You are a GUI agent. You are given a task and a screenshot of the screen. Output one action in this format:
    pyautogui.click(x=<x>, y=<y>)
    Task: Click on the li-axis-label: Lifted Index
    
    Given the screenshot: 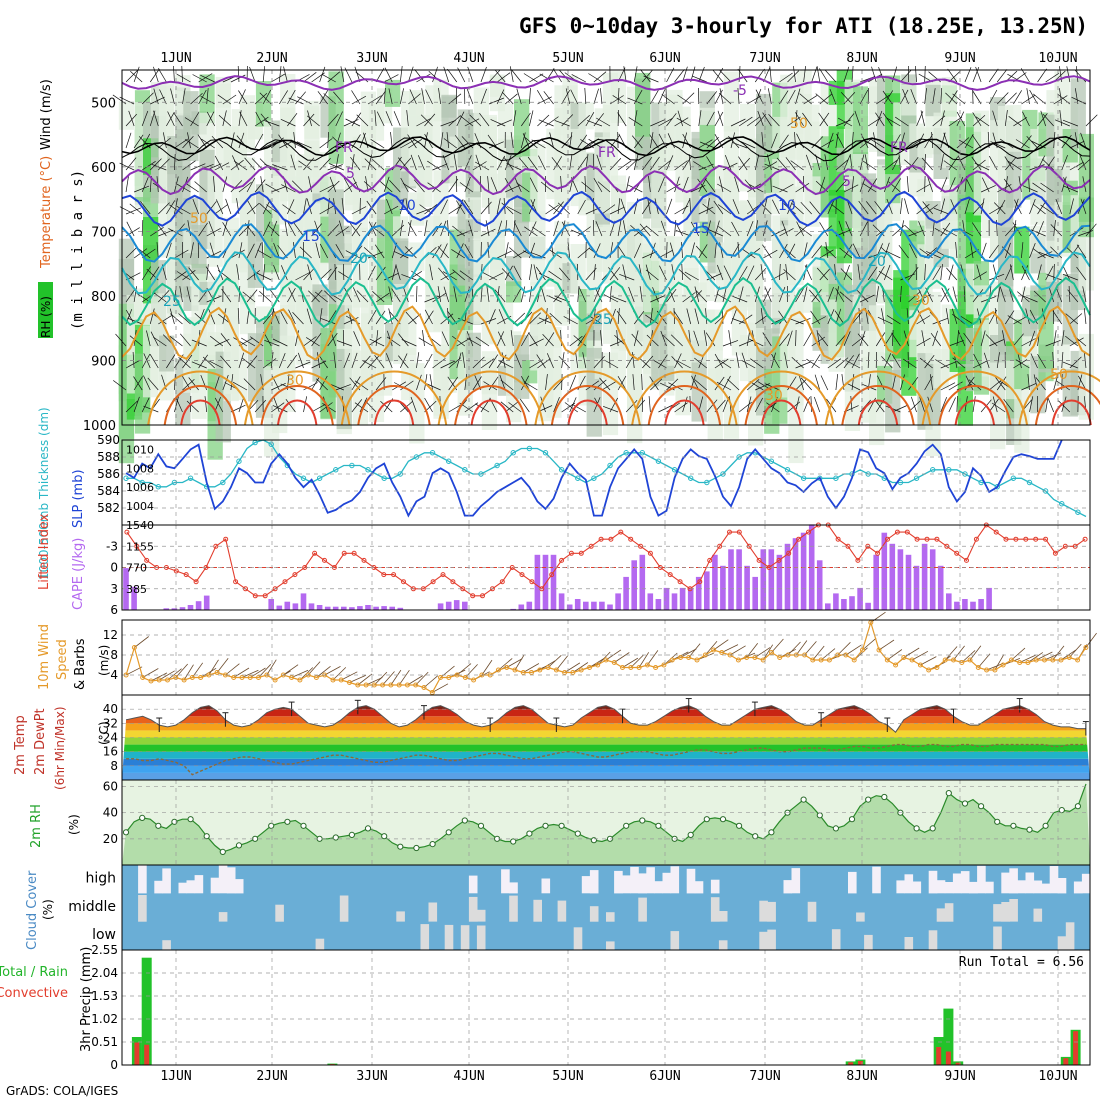 What is the action you would take?
    pyautogui.click(x=44, y=551)
    